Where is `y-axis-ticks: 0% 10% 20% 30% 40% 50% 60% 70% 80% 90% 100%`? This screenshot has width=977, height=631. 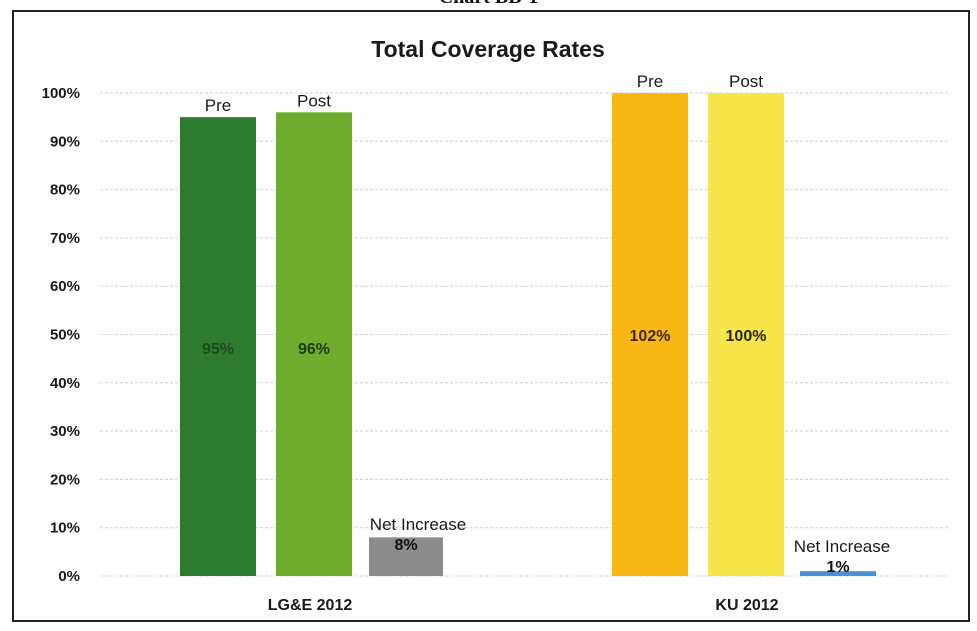
y-axis-ticks: 0% 10% 20% 30% 40% 50% 60% 70% 80% 90% 100% is located at coordinates (61, 335).